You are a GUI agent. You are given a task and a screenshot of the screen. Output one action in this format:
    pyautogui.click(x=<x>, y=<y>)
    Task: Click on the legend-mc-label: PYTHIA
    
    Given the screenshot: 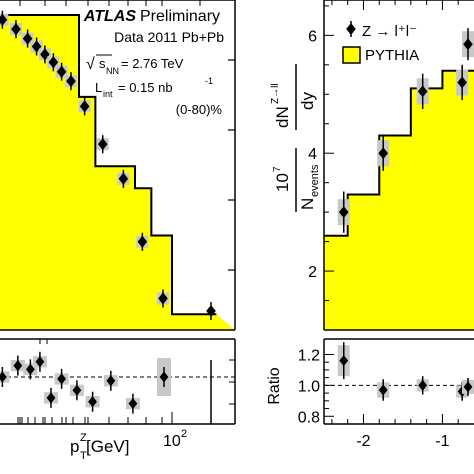 What is the action you would take?
    pyautogui.click(x=392, y=55)
    